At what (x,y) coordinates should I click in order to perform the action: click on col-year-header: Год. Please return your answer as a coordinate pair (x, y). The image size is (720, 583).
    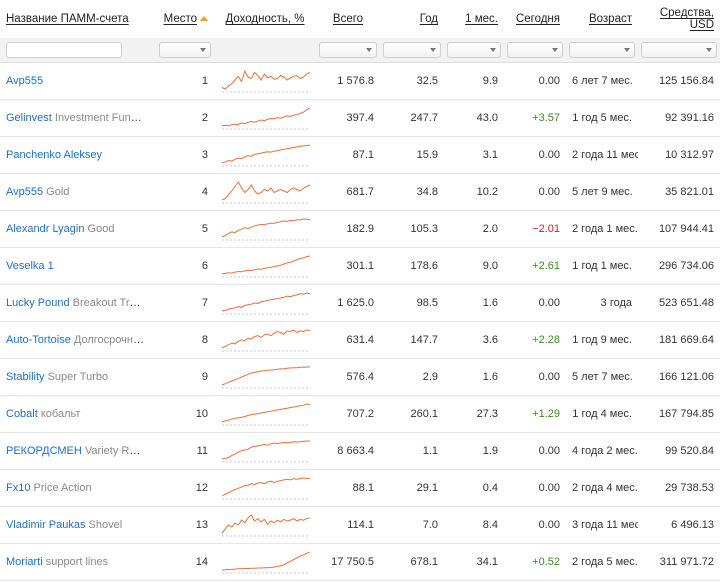
    Looking at the image, I should click on (428, 19).